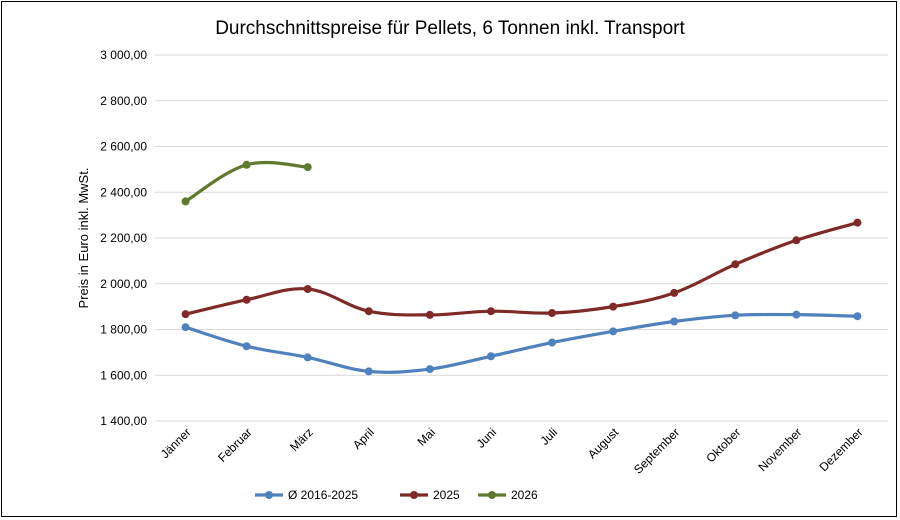  What do you see at coordinates (176, 443) in the screenshot?
I see `x-tick-label: Jänner` at bounding box center [176, 443].